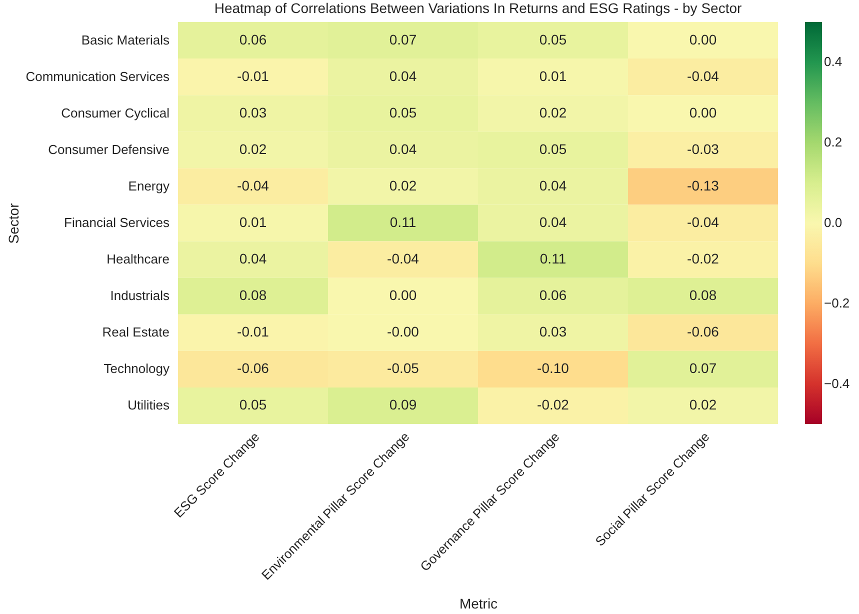  I want to click on y-tick-label: Energy, so click(149, 186).